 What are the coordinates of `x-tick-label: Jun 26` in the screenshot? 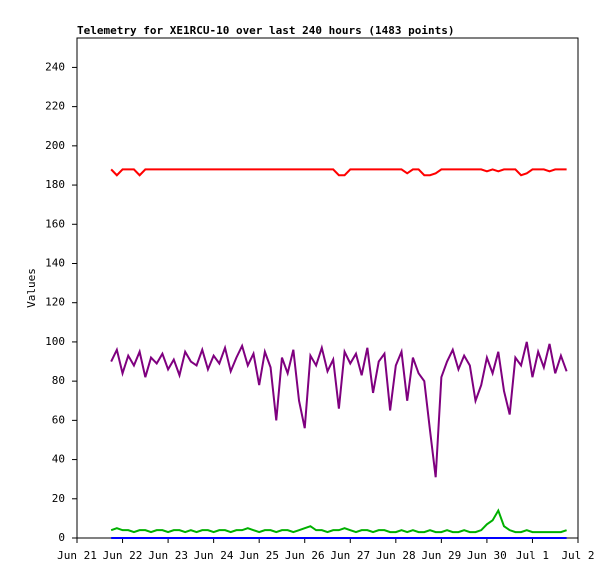 It's located at (305, 555).